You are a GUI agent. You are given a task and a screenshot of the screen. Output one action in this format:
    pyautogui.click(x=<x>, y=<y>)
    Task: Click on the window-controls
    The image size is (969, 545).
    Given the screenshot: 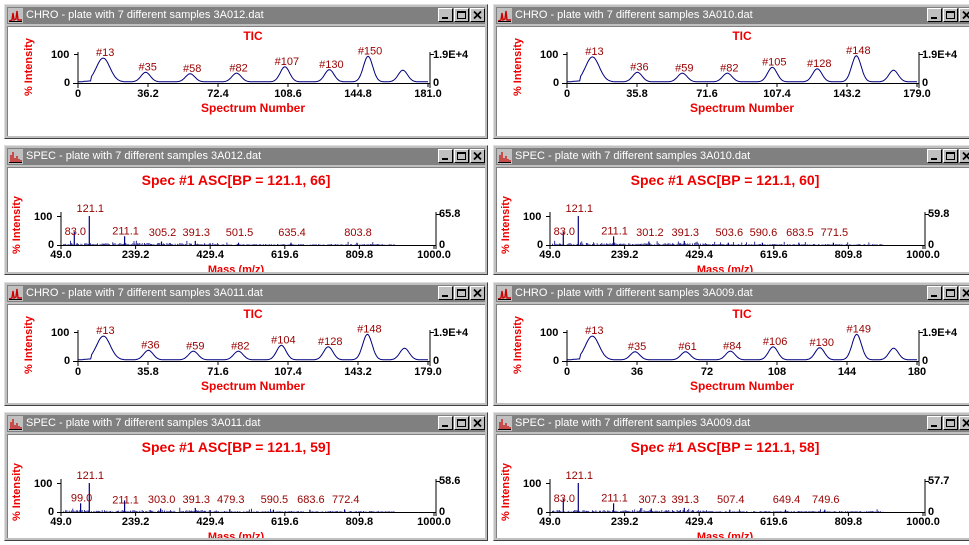 What is the action you would take?
    pyautogui.click(x=461, y=423)
    